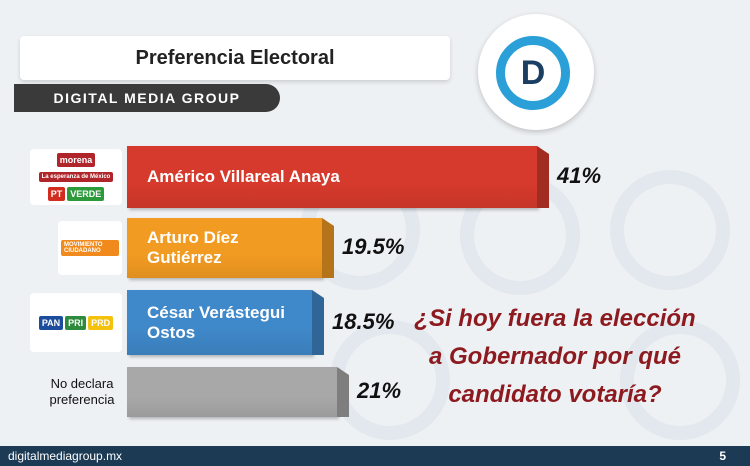  I want to click on bar: Arturo Díez Gutiérrez, so click(230, 248).